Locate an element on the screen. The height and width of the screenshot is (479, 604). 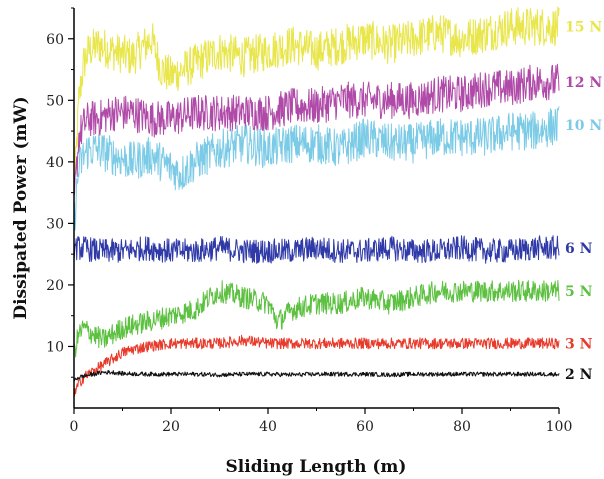
series-label: 6 N is located at coordinates (579, 249).